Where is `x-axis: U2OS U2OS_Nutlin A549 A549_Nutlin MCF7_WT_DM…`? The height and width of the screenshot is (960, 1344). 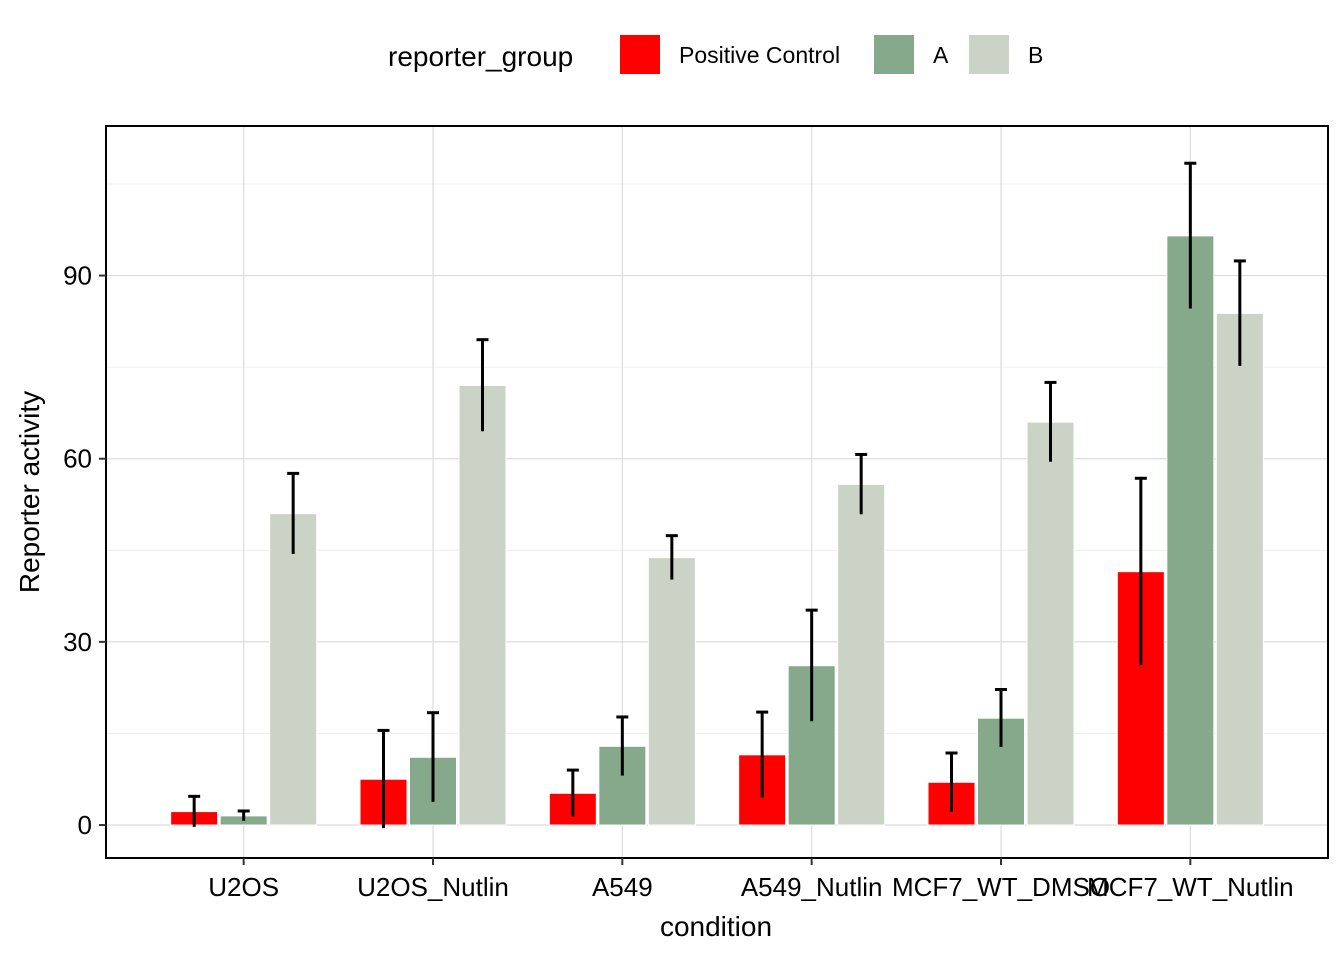
x-axis: U2OS U2OS_Nutlin A549 A549_Nutlin MCF7_WT_DM… is located at coordinates (751, 880).